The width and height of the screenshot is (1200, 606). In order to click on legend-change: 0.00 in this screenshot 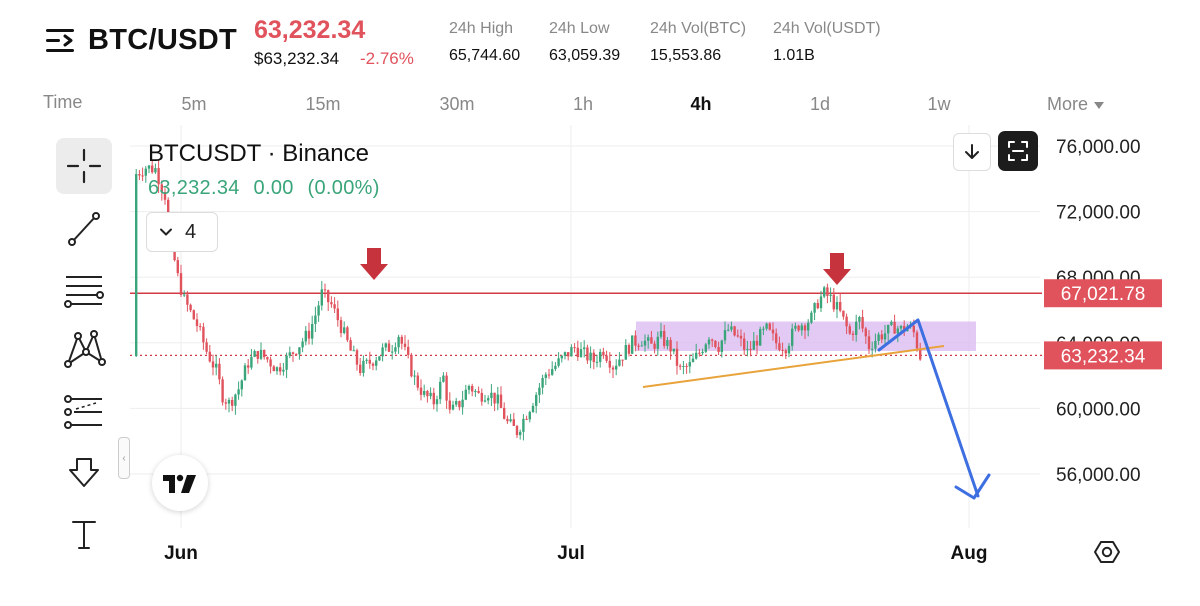, I will do `click(273, 188)`.